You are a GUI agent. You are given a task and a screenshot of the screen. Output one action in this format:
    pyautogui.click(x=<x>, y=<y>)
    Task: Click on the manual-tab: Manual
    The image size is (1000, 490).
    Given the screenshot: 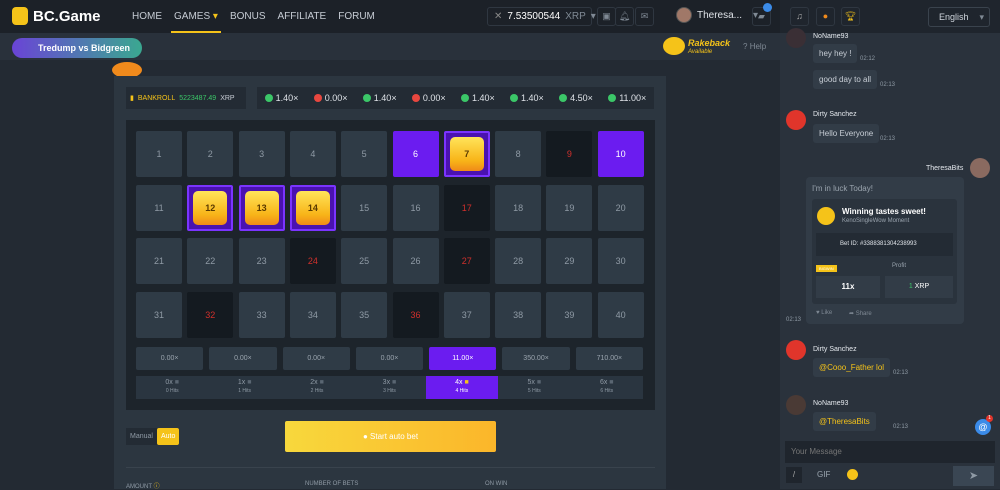 What is the action you would take?
    pyautogui.click(x=141, y=436)
    